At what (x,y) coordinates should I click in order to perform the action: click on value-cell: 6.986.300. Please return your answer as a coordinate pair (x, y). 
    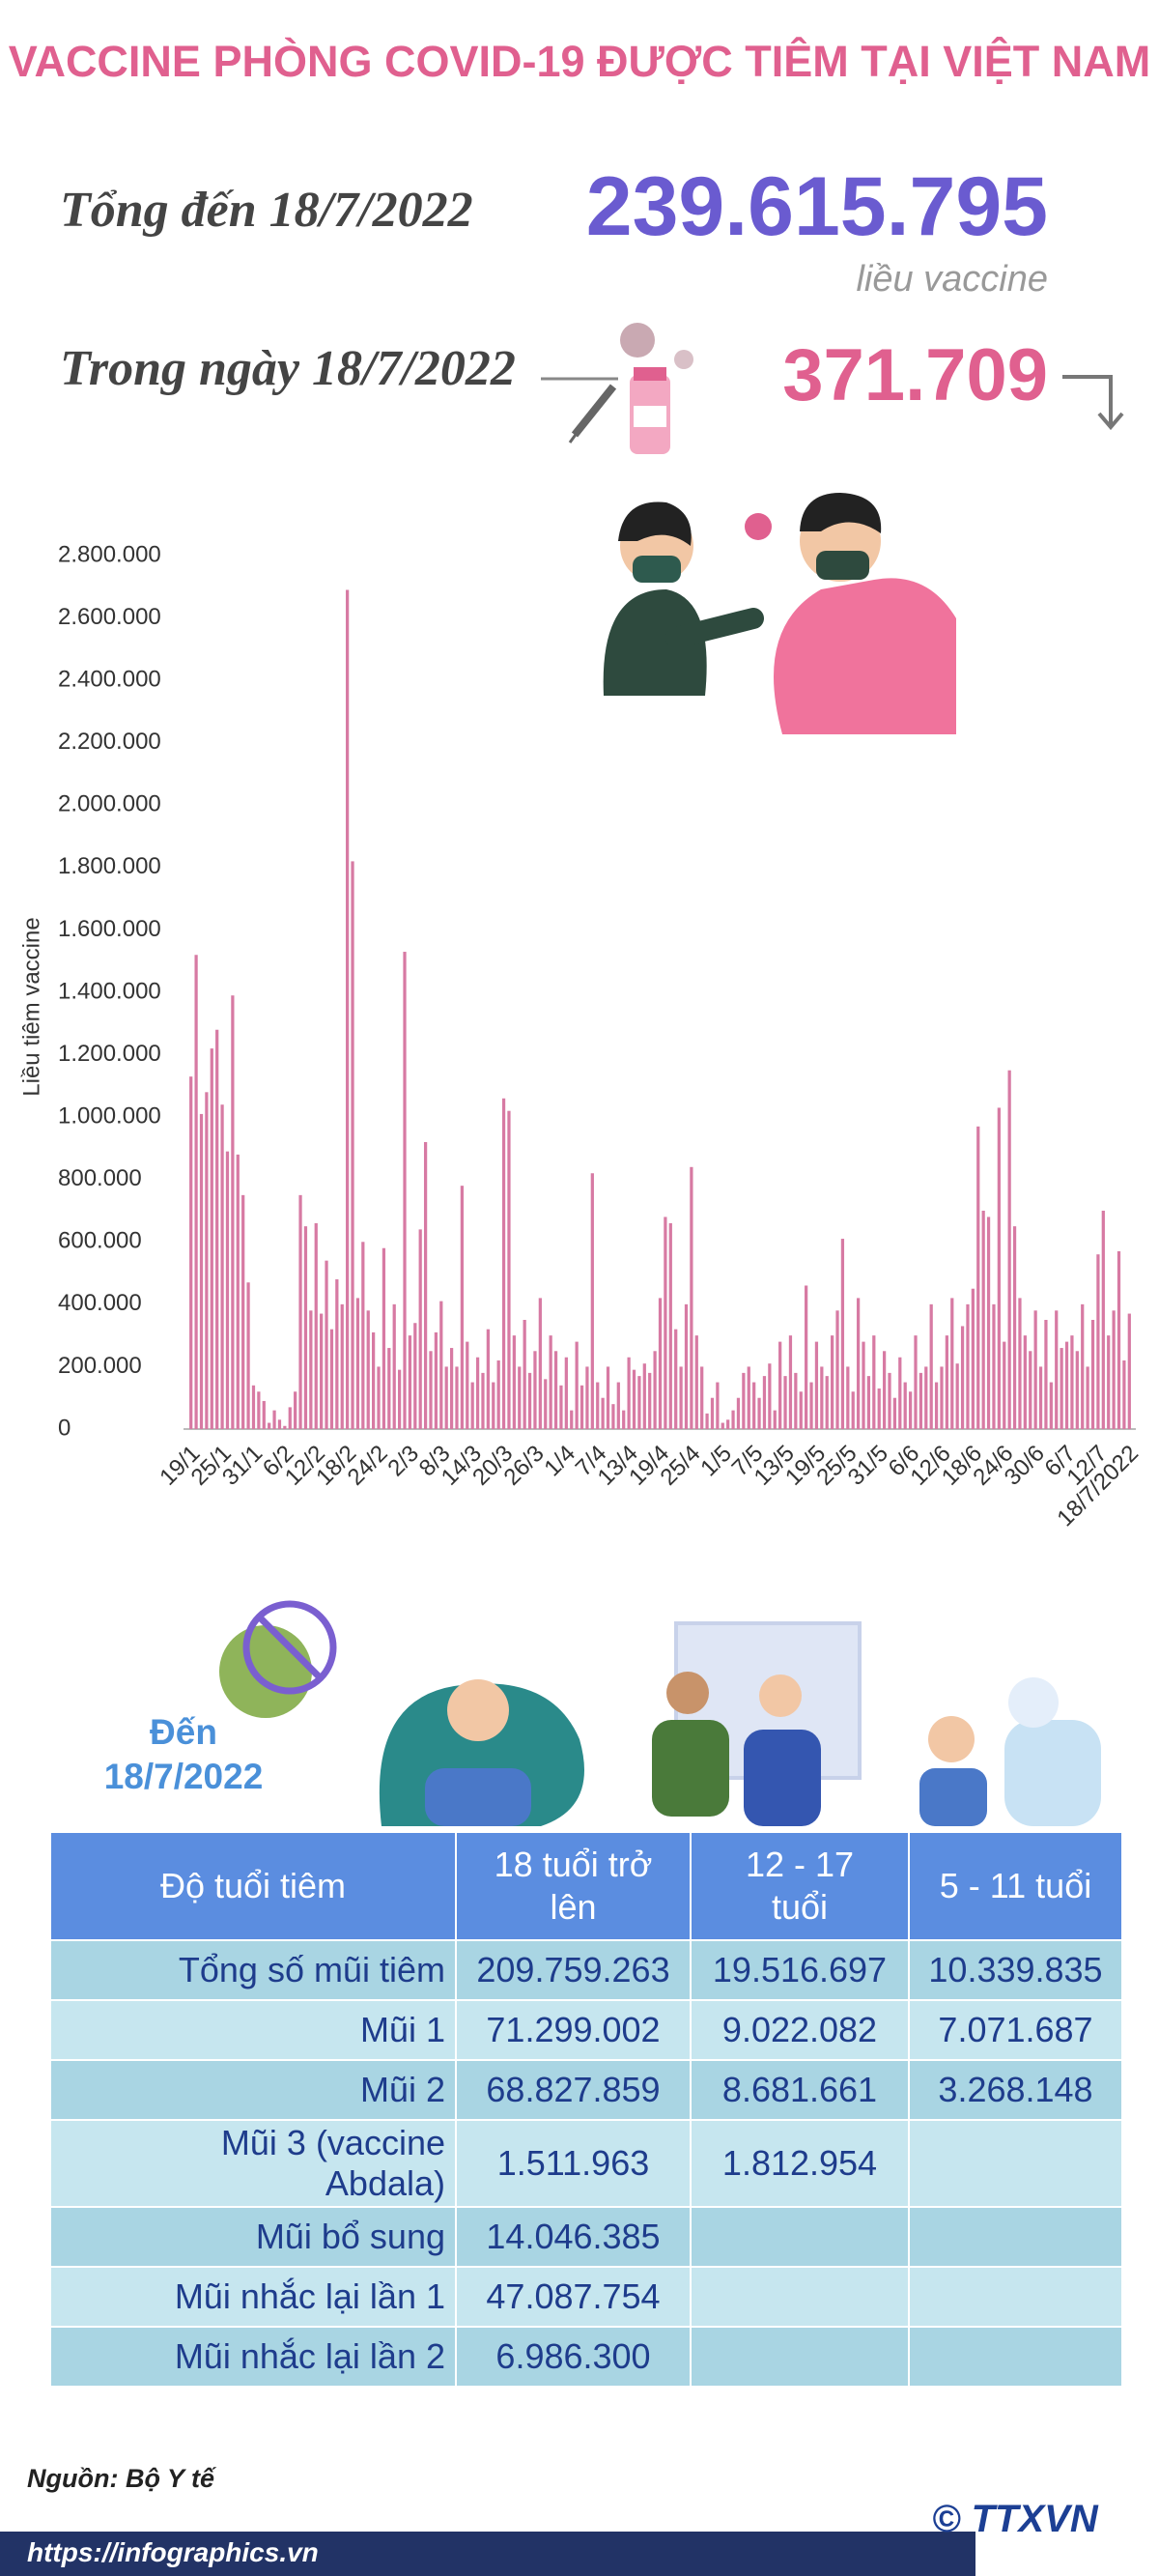
    Looking at the image, I should click on (574, 2357).